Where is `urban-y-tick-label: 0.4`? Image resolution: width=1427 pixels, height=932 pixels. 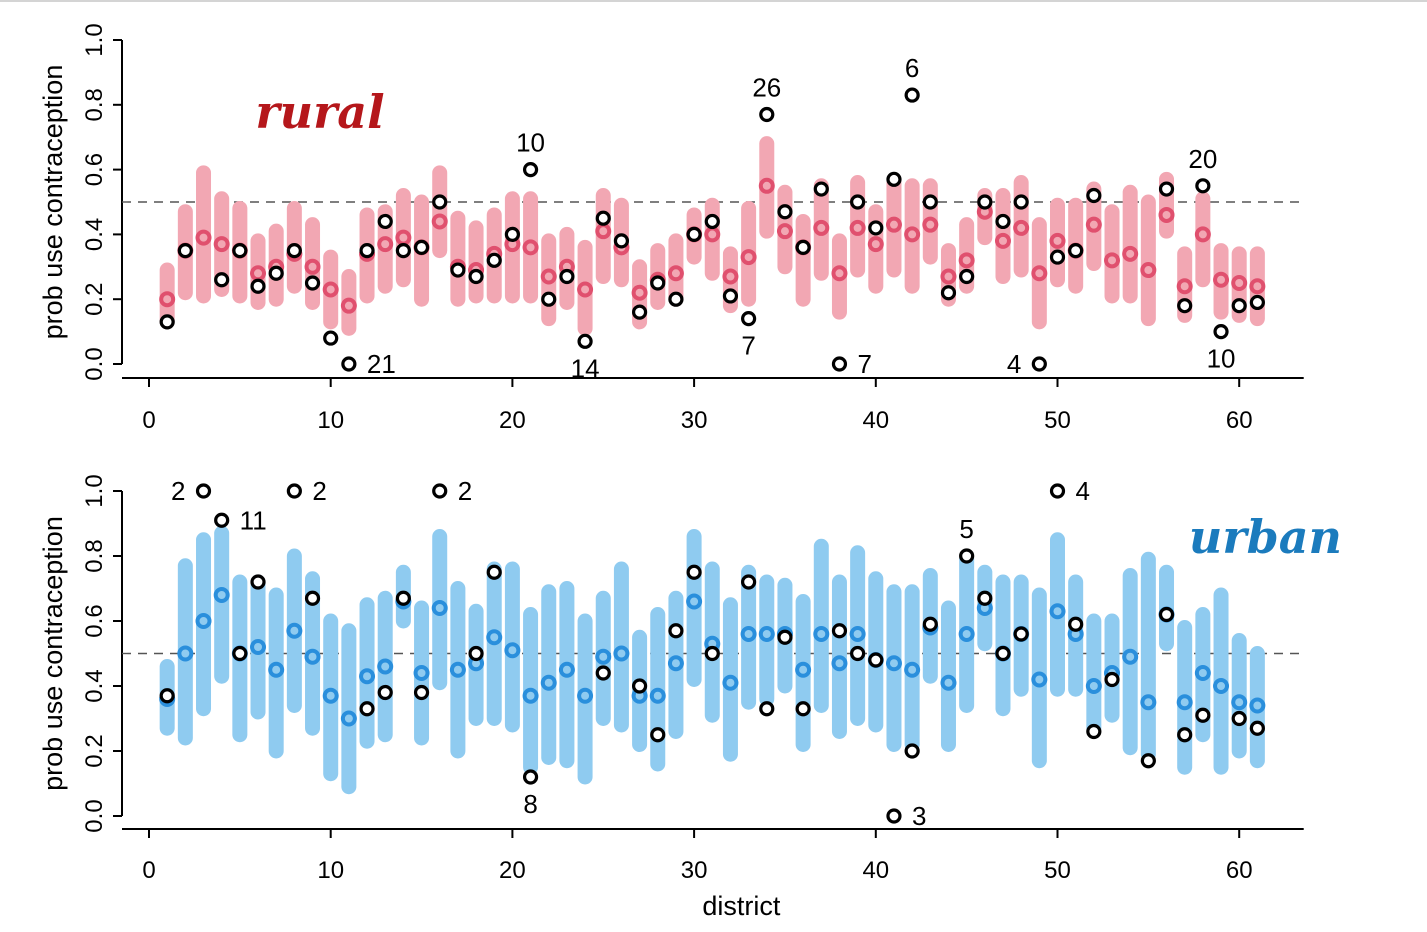
urban-y-tick-label: 0.4 is located at coordinates (94, 685).